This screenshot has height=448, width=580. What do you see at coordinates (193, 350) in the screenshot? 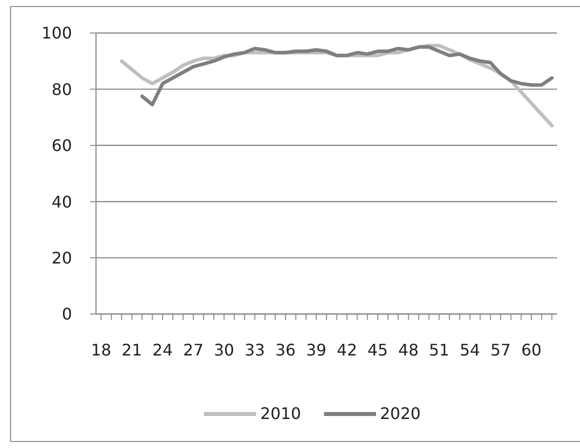
I see `x-tick-label: 27` at bounding box center [193, 350].